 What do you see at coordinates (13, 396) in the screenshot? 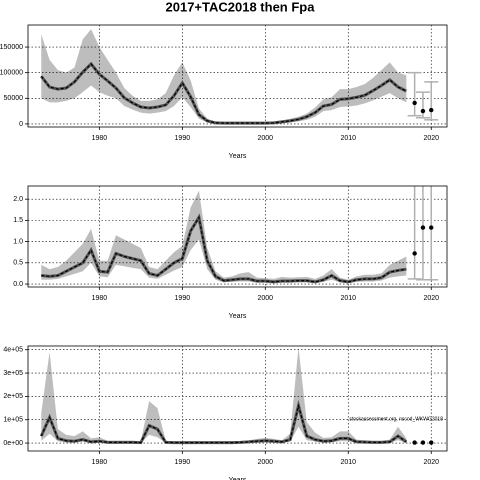
I see `y-tick-label: 2e+05` at bounding box center [13, 396].